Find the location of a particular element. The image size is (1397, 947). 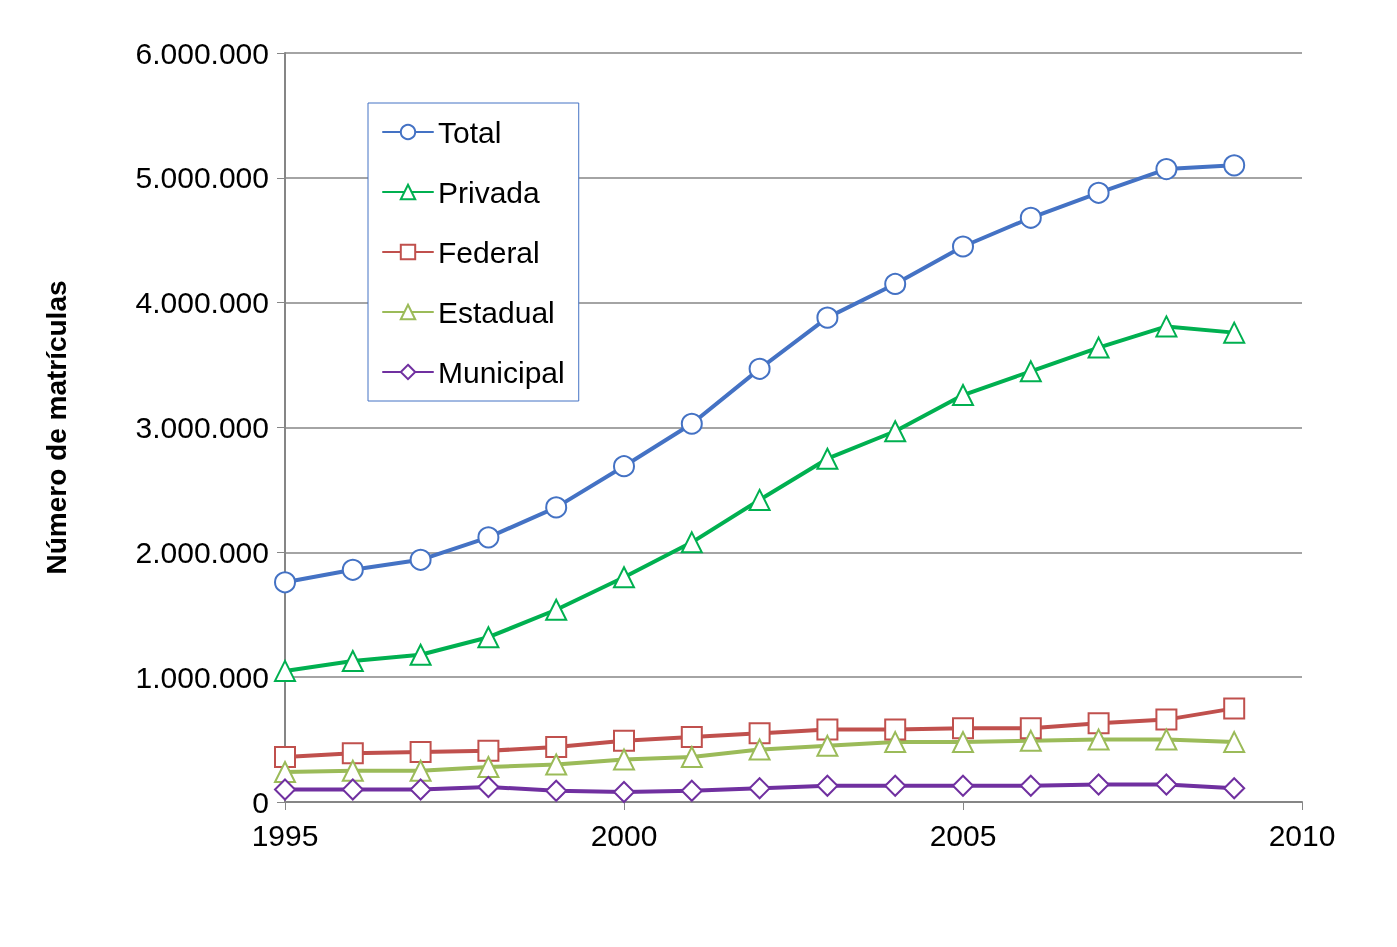

x-tick-label: 2000 is located at coordinates (624, 835).